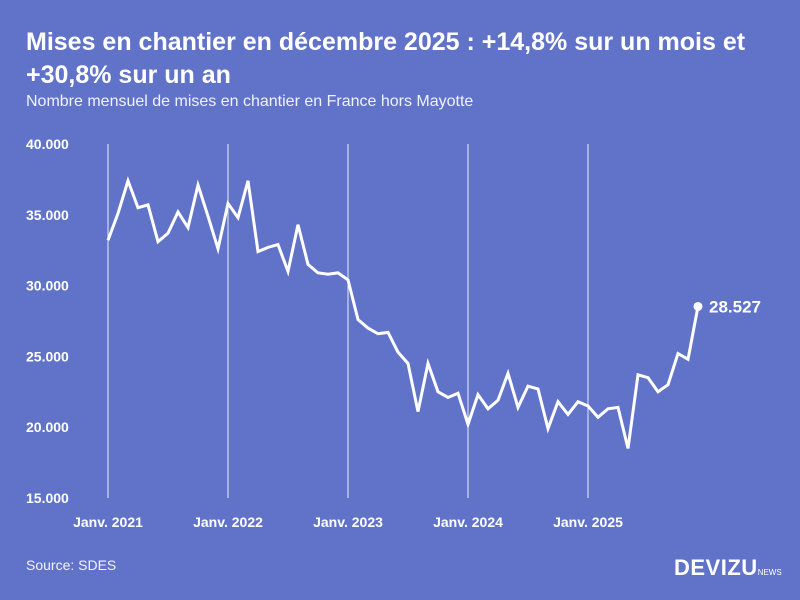 The width and height of the screenshot is (800, 600). What do you see at coordinates (716, 567) in the screenshot?
I see `logo-main: DEVIZU` at bounding box center [716, 567].